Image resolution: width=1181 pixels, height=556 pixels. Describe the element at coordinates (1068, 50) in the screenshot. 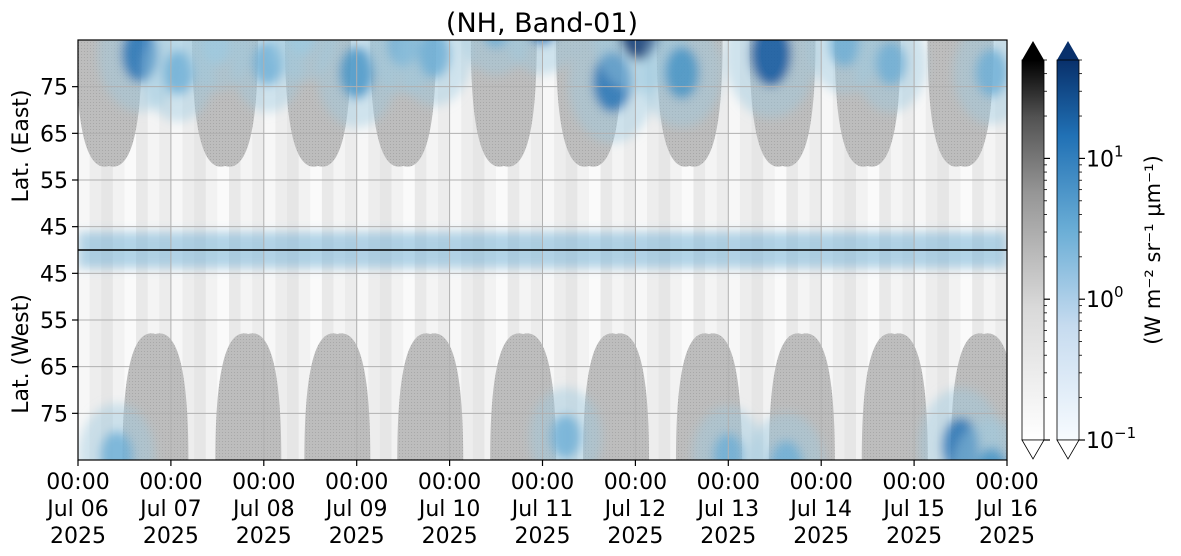

I see `colorbar-blues-extend-max` at that location.